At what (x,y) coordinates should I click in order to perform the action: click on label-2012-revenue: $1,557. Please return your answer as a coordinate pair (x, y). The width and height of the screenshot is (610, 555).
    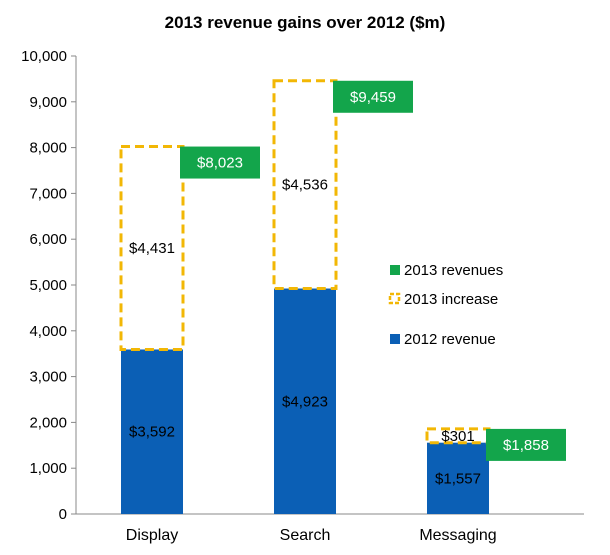
    Looking at the image, I should click on (458, 478).